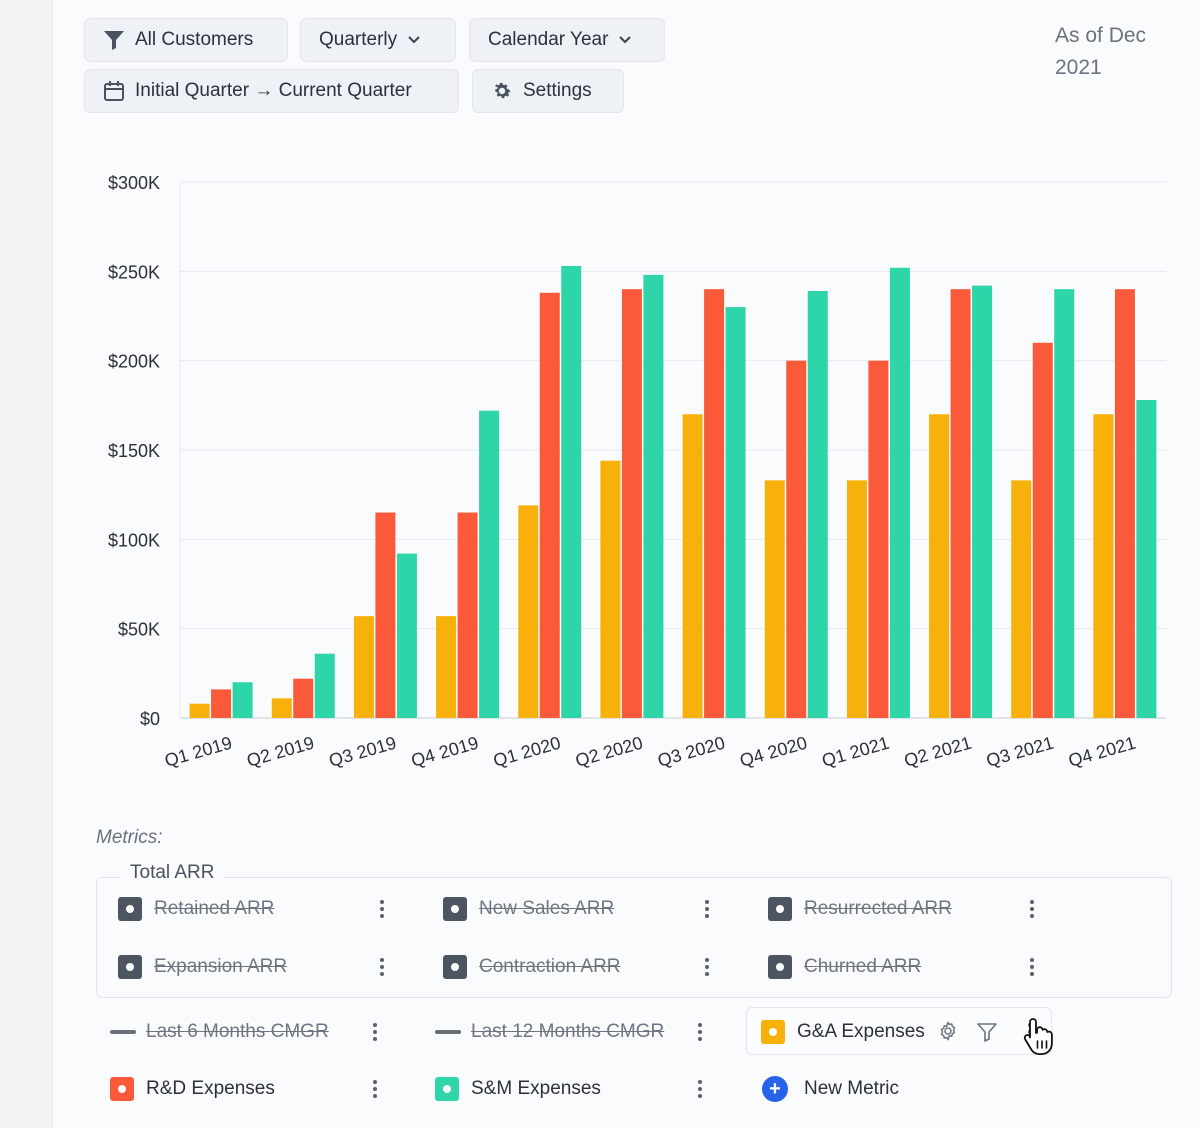 The width and height of the screenshot is (1200, 1128). I want to click on bar-r-d-expenses-q4-2021, so click(1124, 503).